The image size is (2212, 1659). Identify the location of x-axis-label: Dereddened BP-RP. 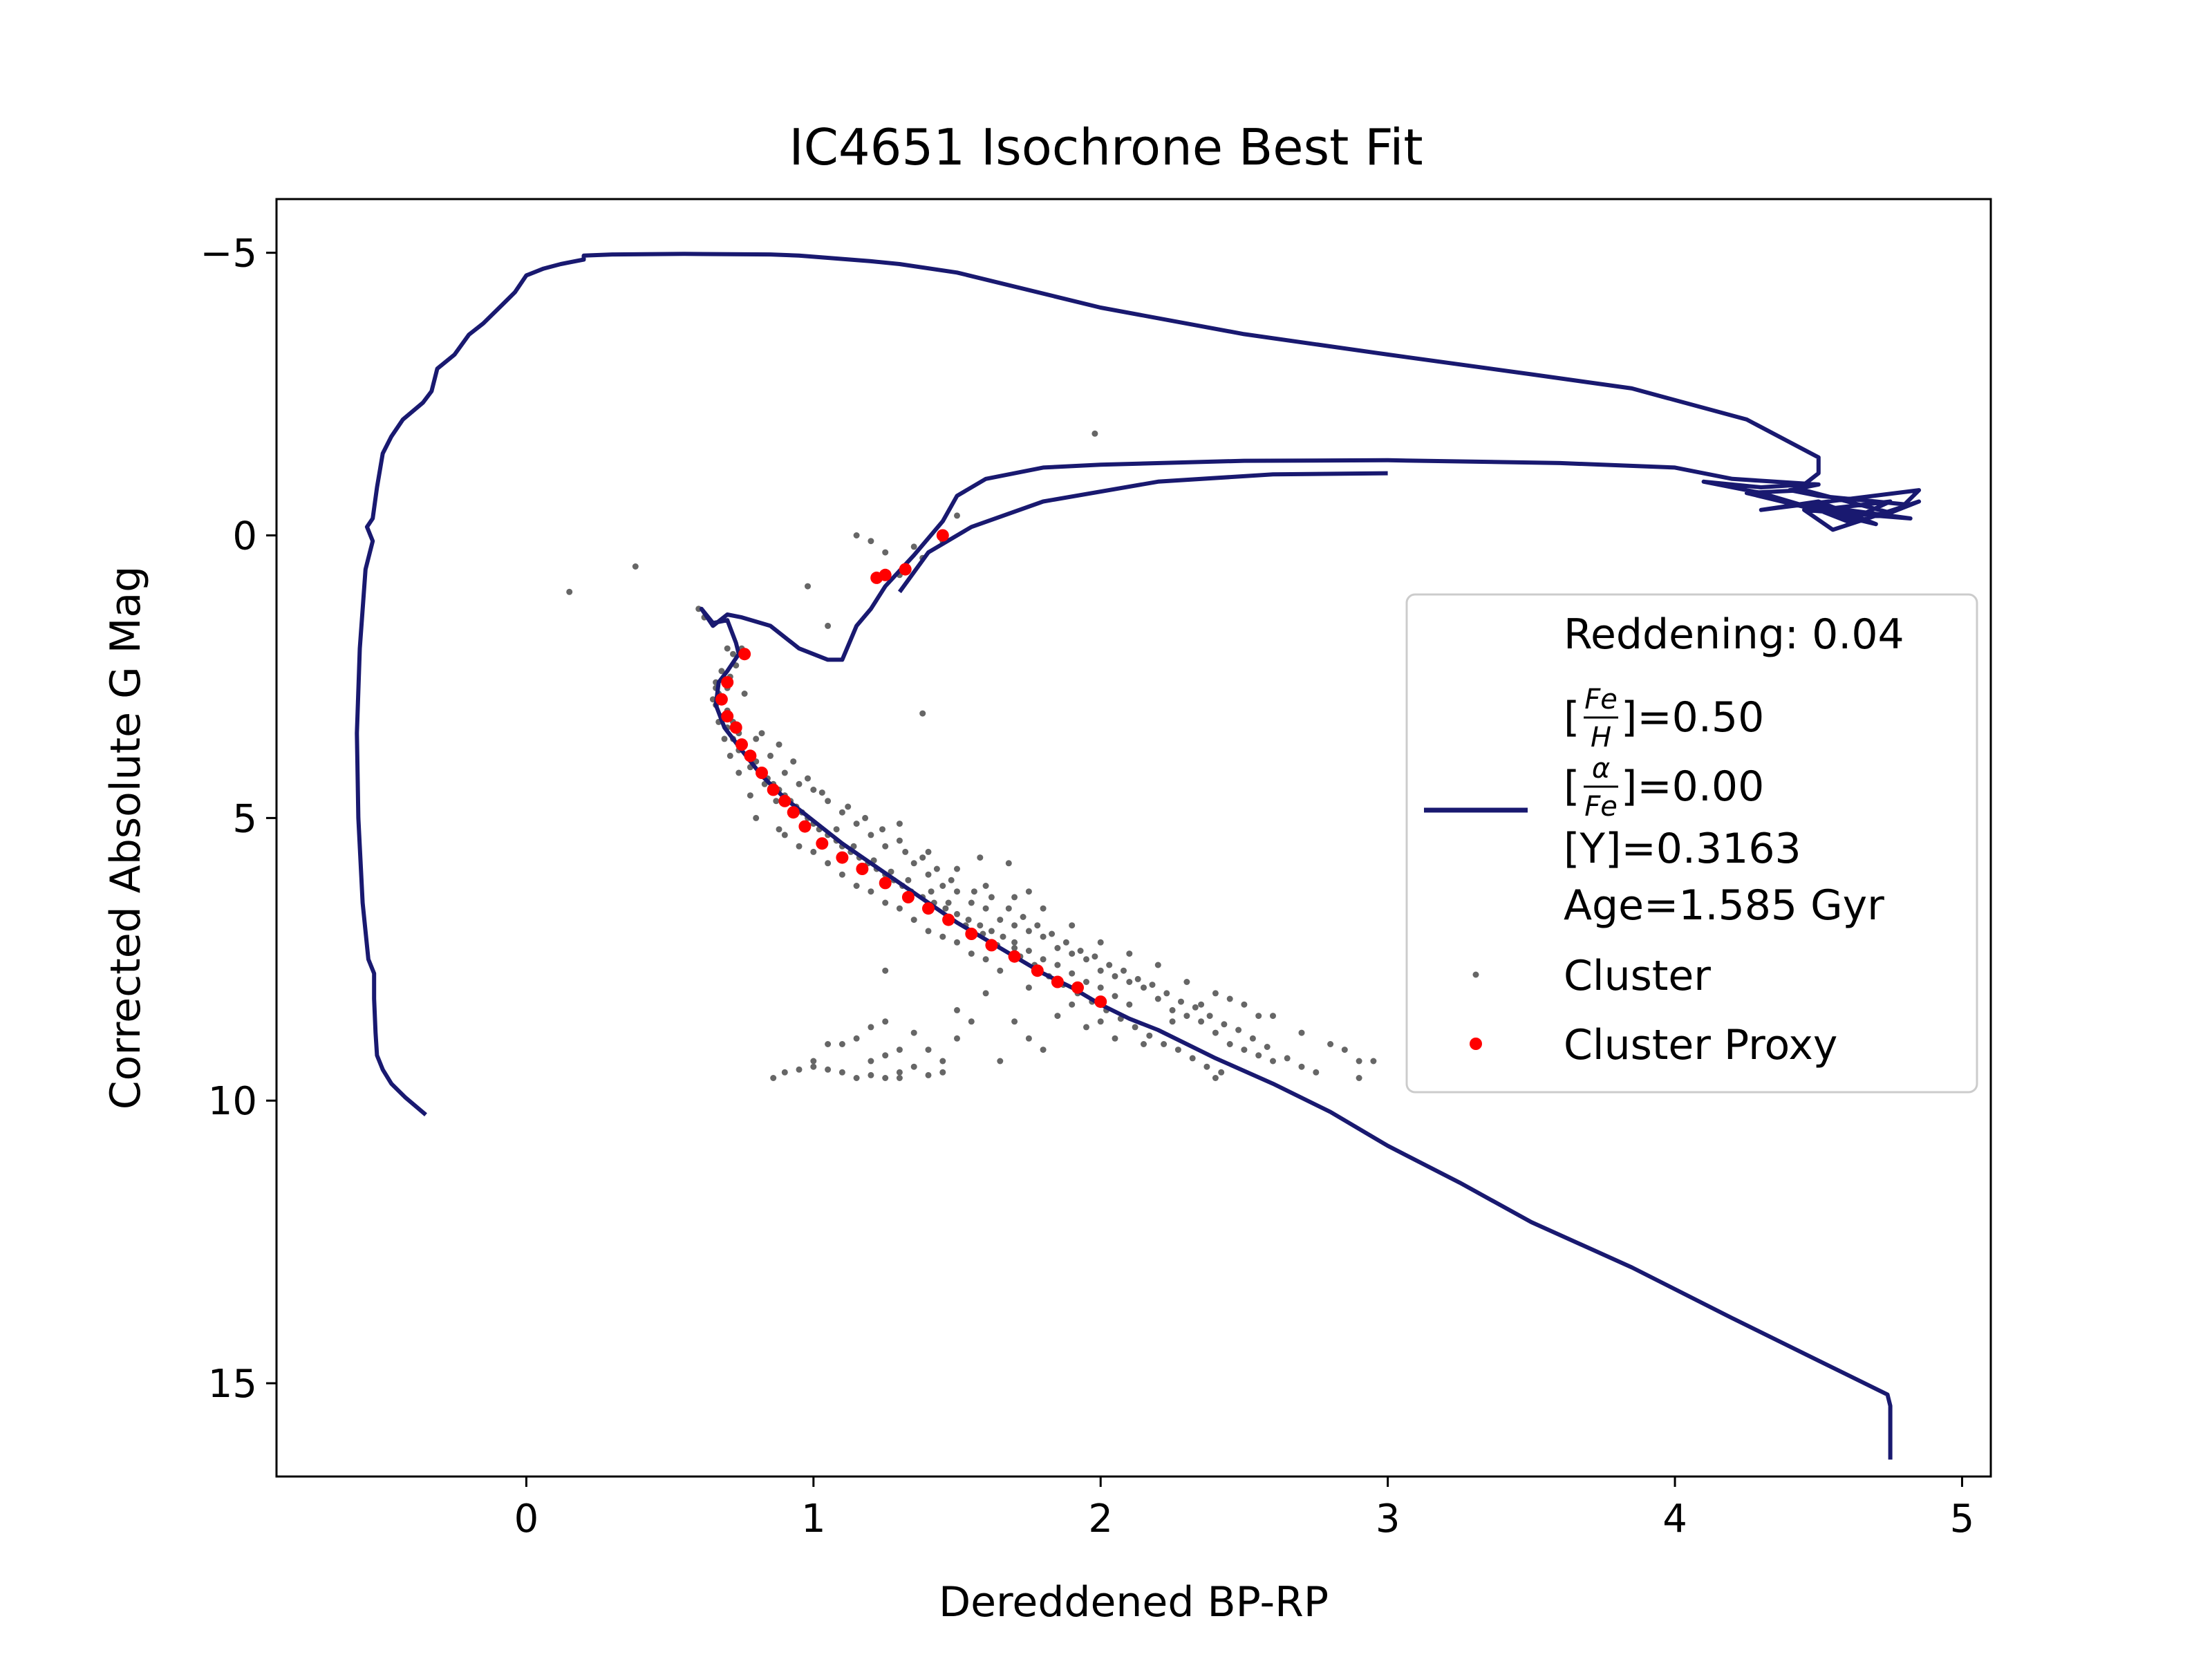
(1134, 1602).